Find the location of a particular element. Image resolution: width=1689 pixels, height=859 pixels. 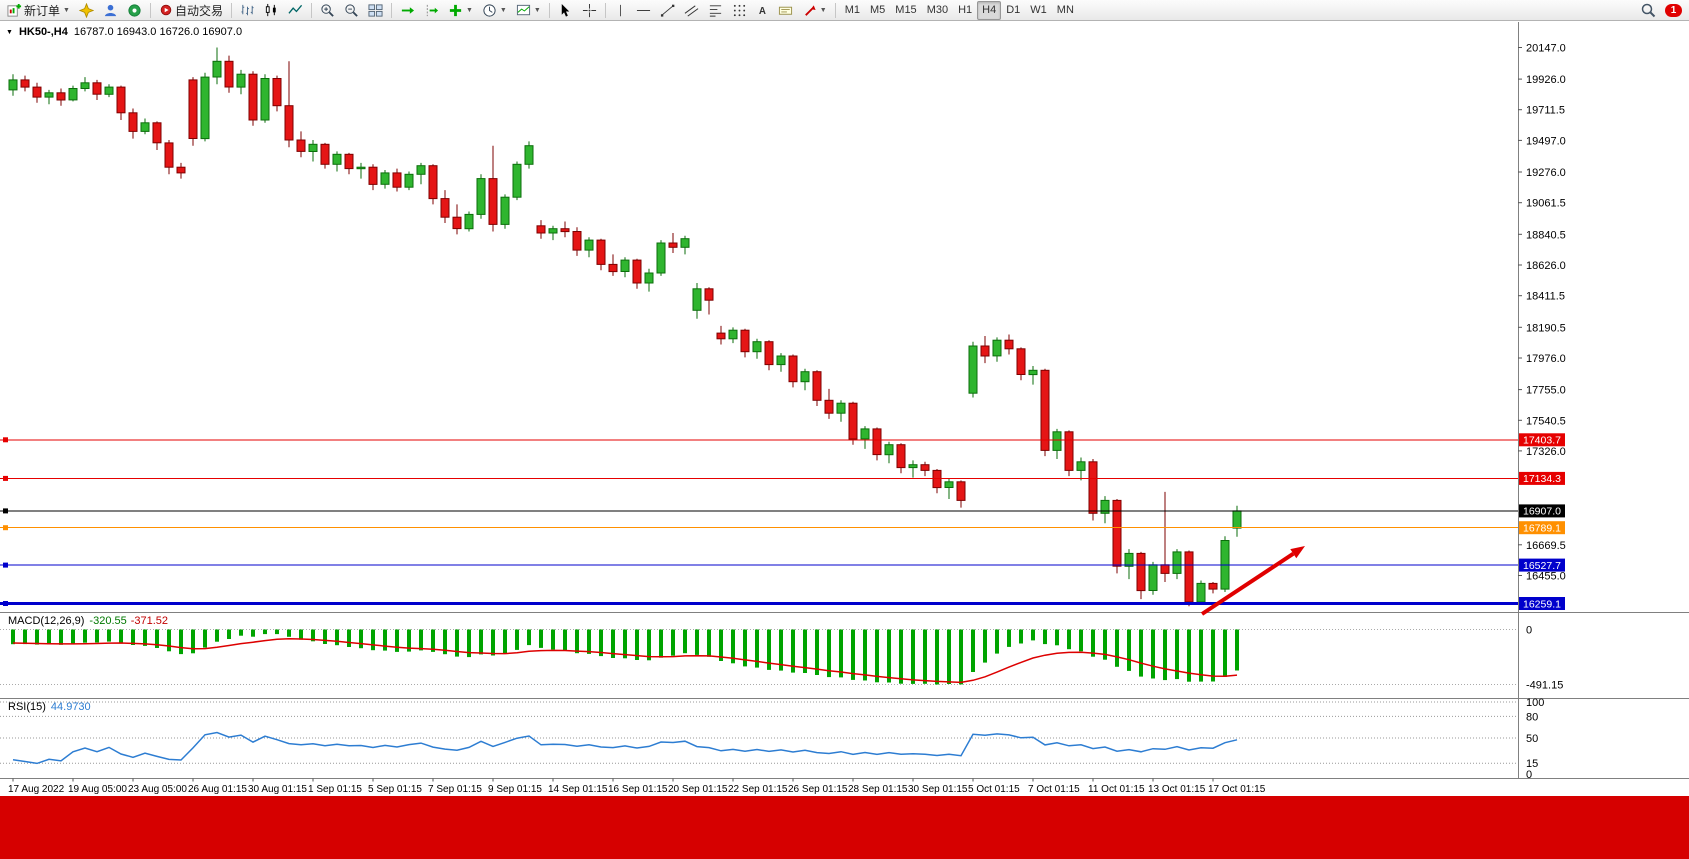

text-icon: A is located at coordinates (762, 10).